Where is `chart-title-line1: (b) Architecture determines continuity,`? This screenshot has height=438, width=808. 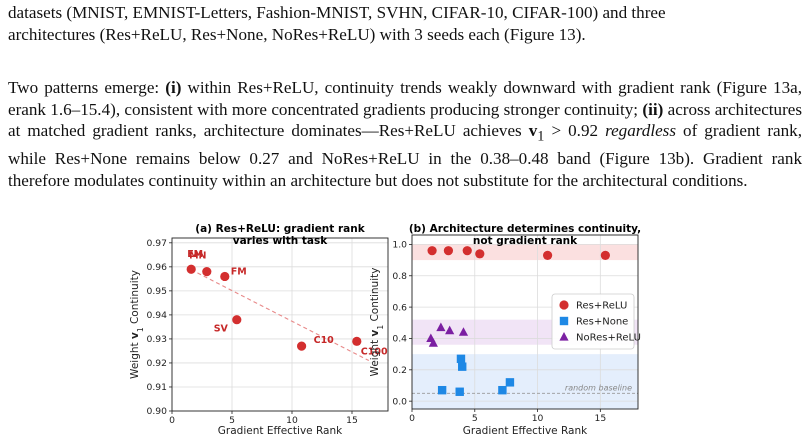
chart-title-line1: (b) Architecture determines continuity, is located at coordinates (525, 229).